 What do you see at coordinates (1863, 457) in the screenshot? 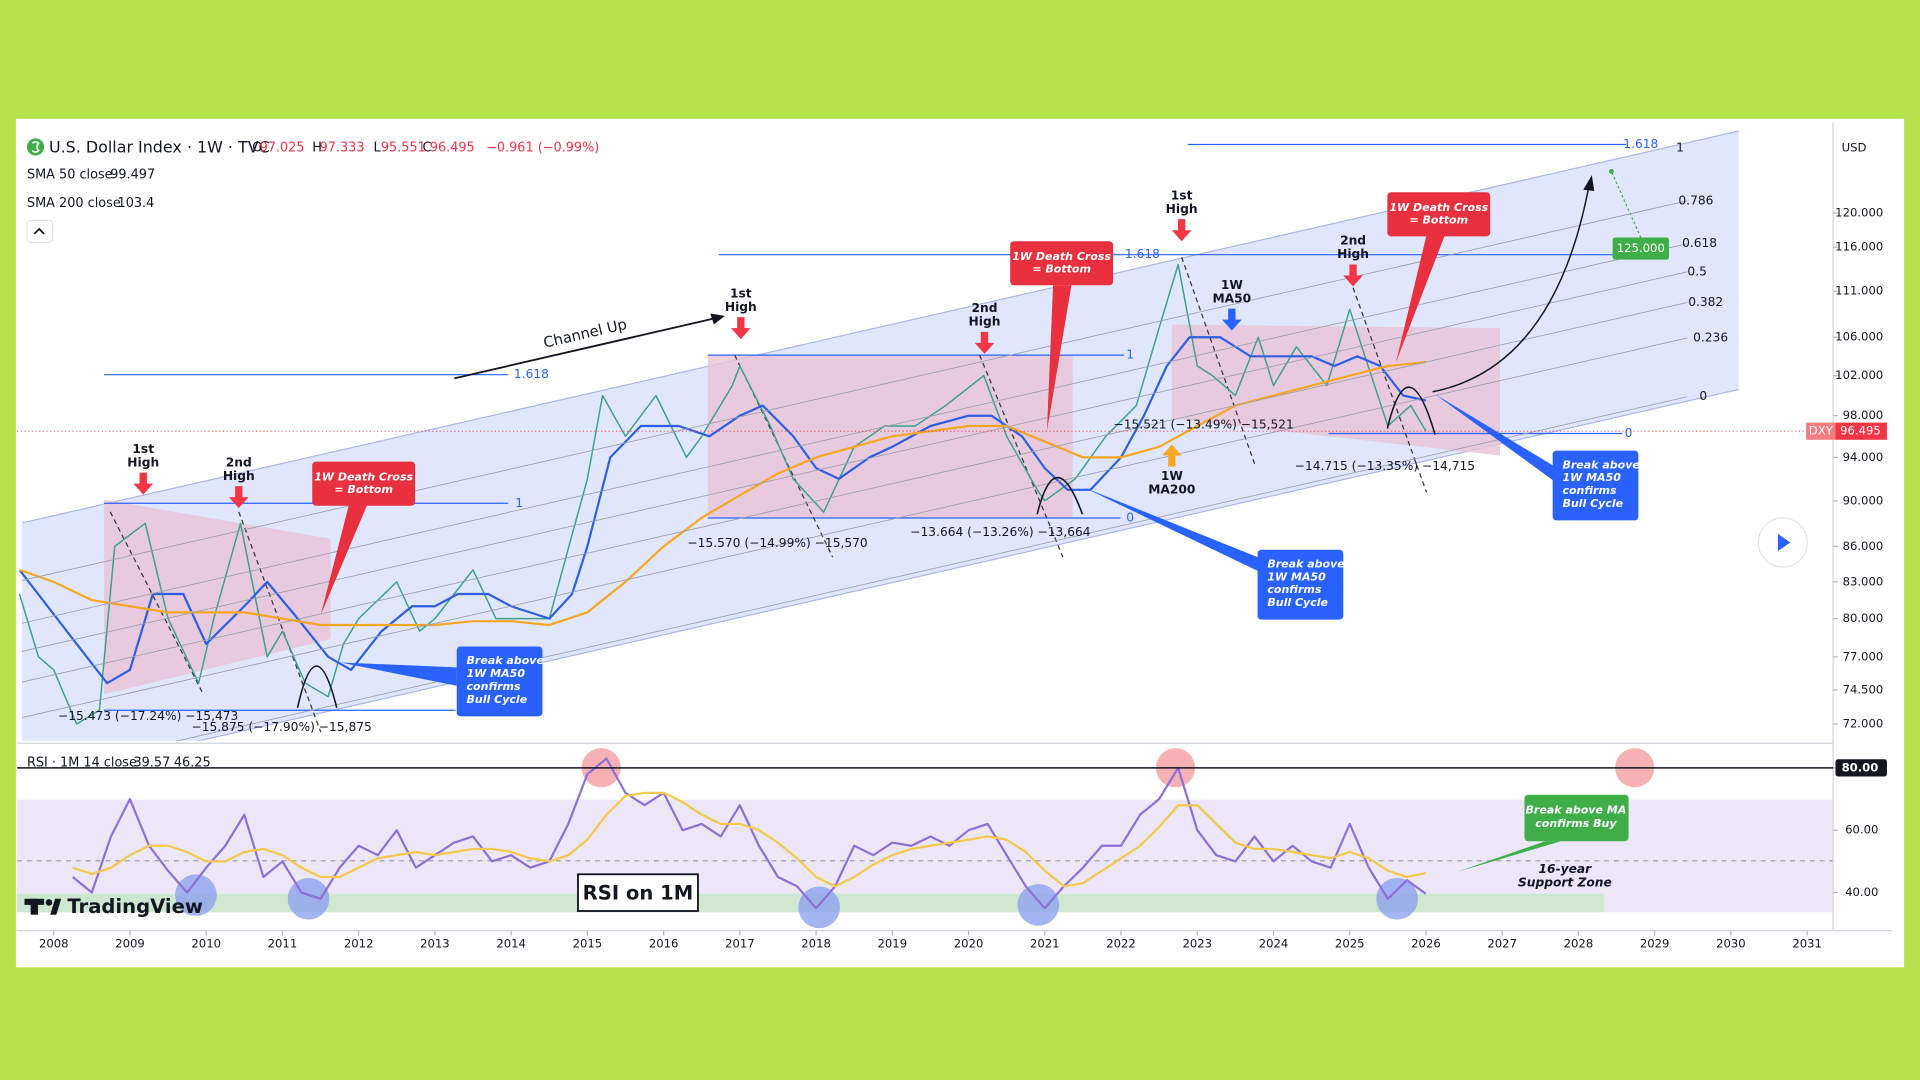
I see `y-tick-label: 94.000` at bounding box center [1863, 457].